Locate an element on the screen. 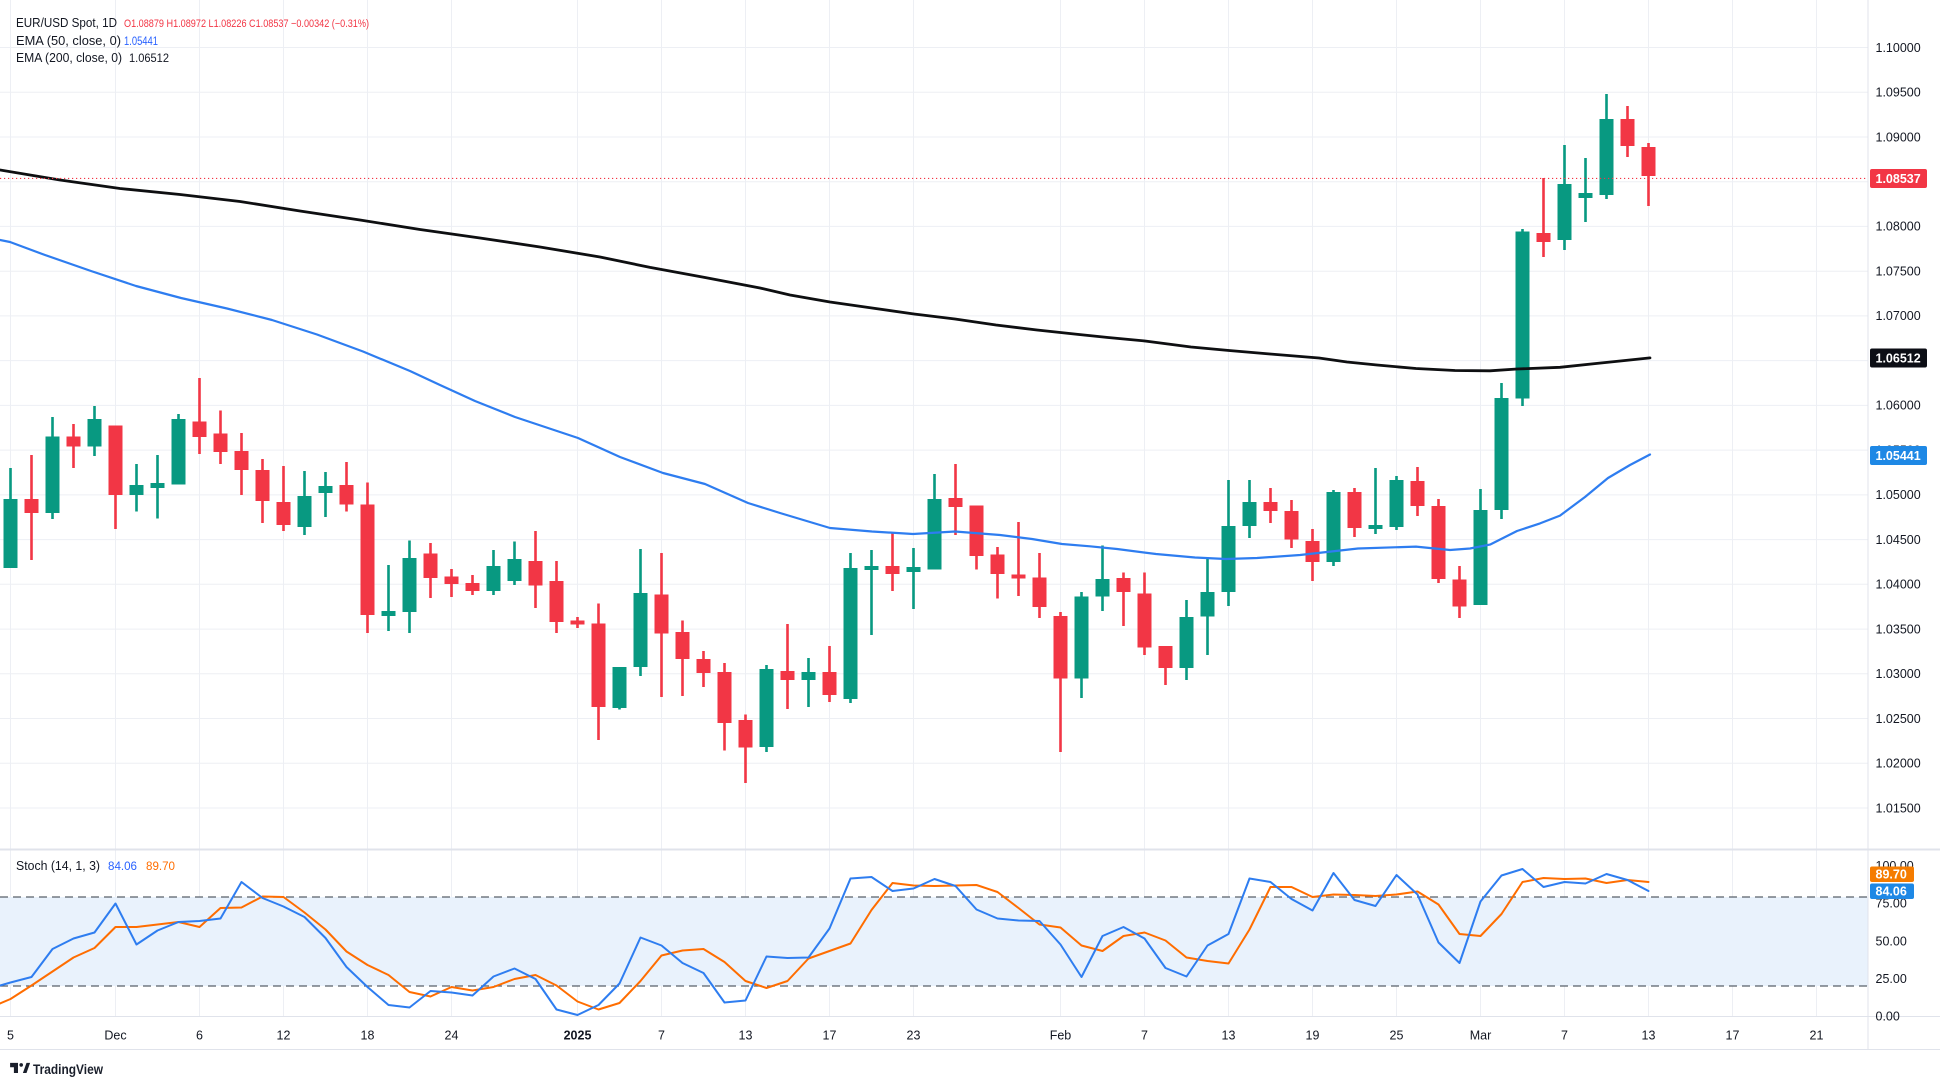 Image resolution: width=1940 pixels, height=1086 pixels. svg-text: 0.00 is located at coordinates (1888, 1017).